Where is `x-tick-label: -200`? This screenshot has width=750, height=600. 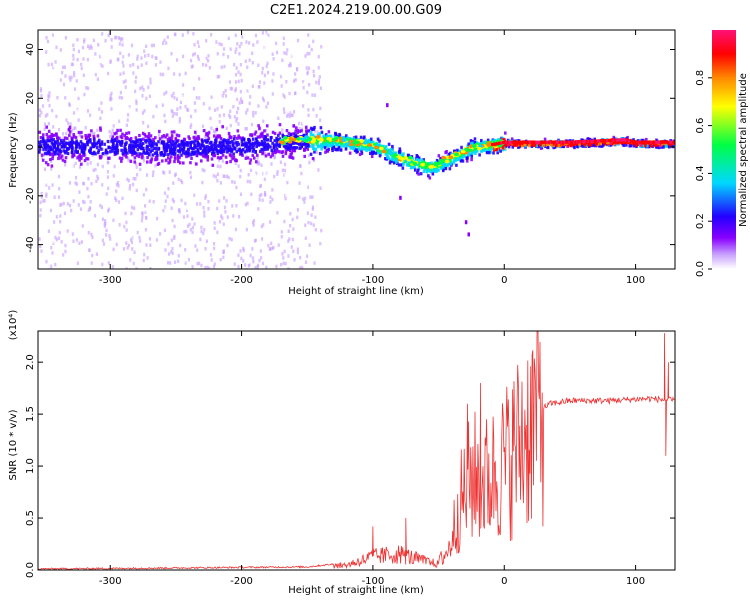 x-tick-label: -200 is located at coordinates (241, 280).